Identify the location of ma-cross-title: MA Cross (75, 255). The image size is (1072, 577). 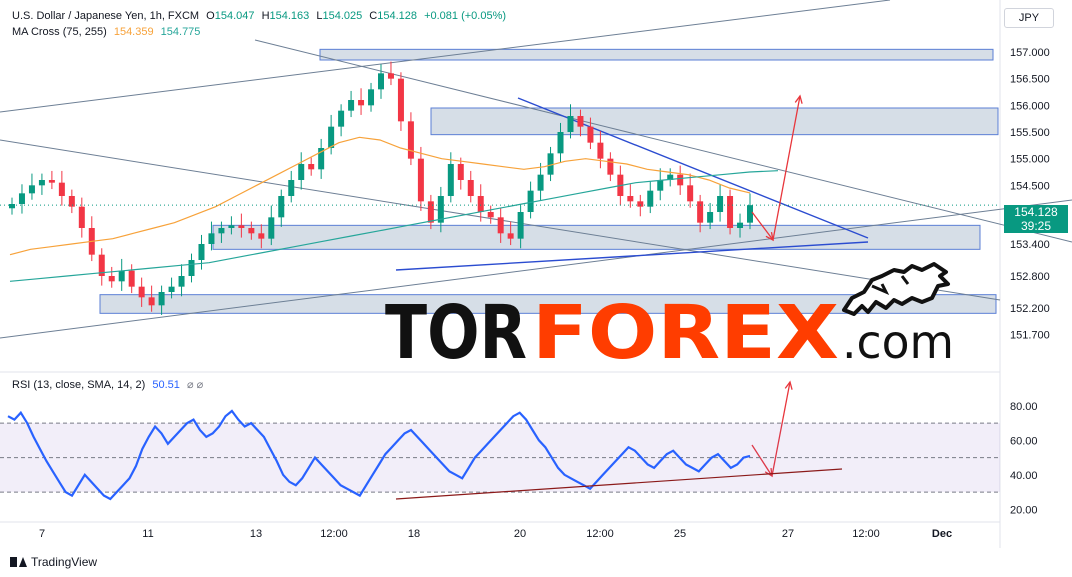
(59, 32).